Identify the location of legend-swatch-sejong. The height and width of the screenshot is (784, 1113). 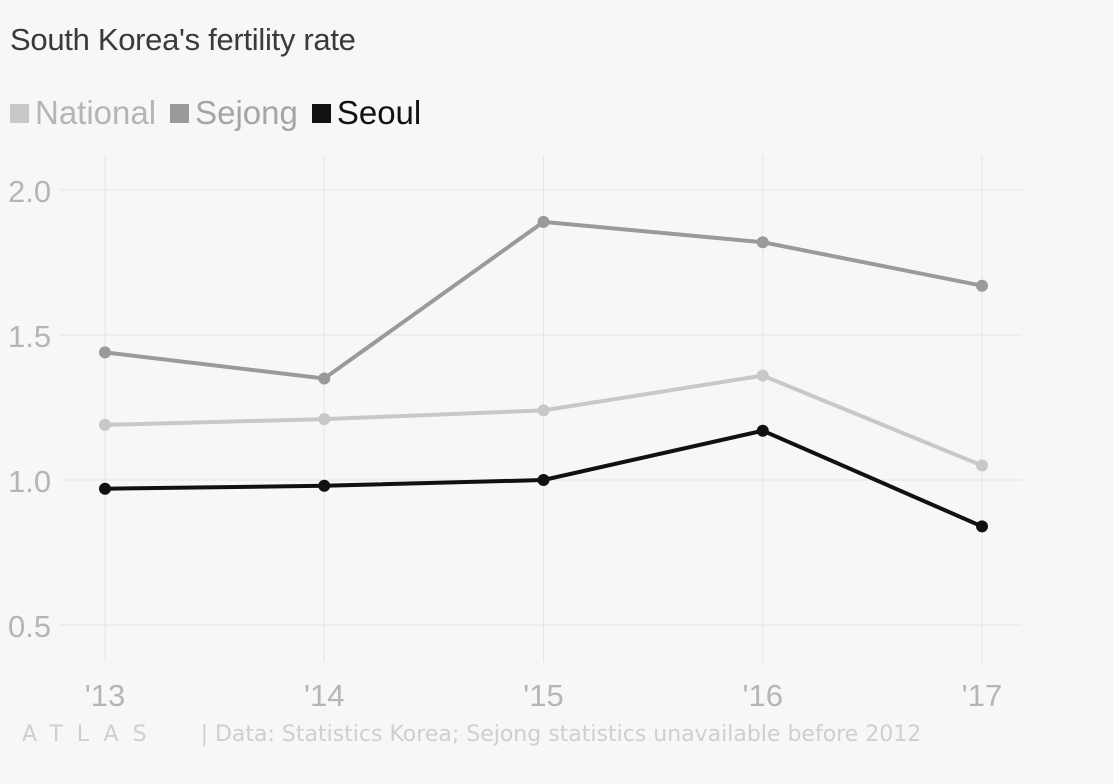
(180, 113).